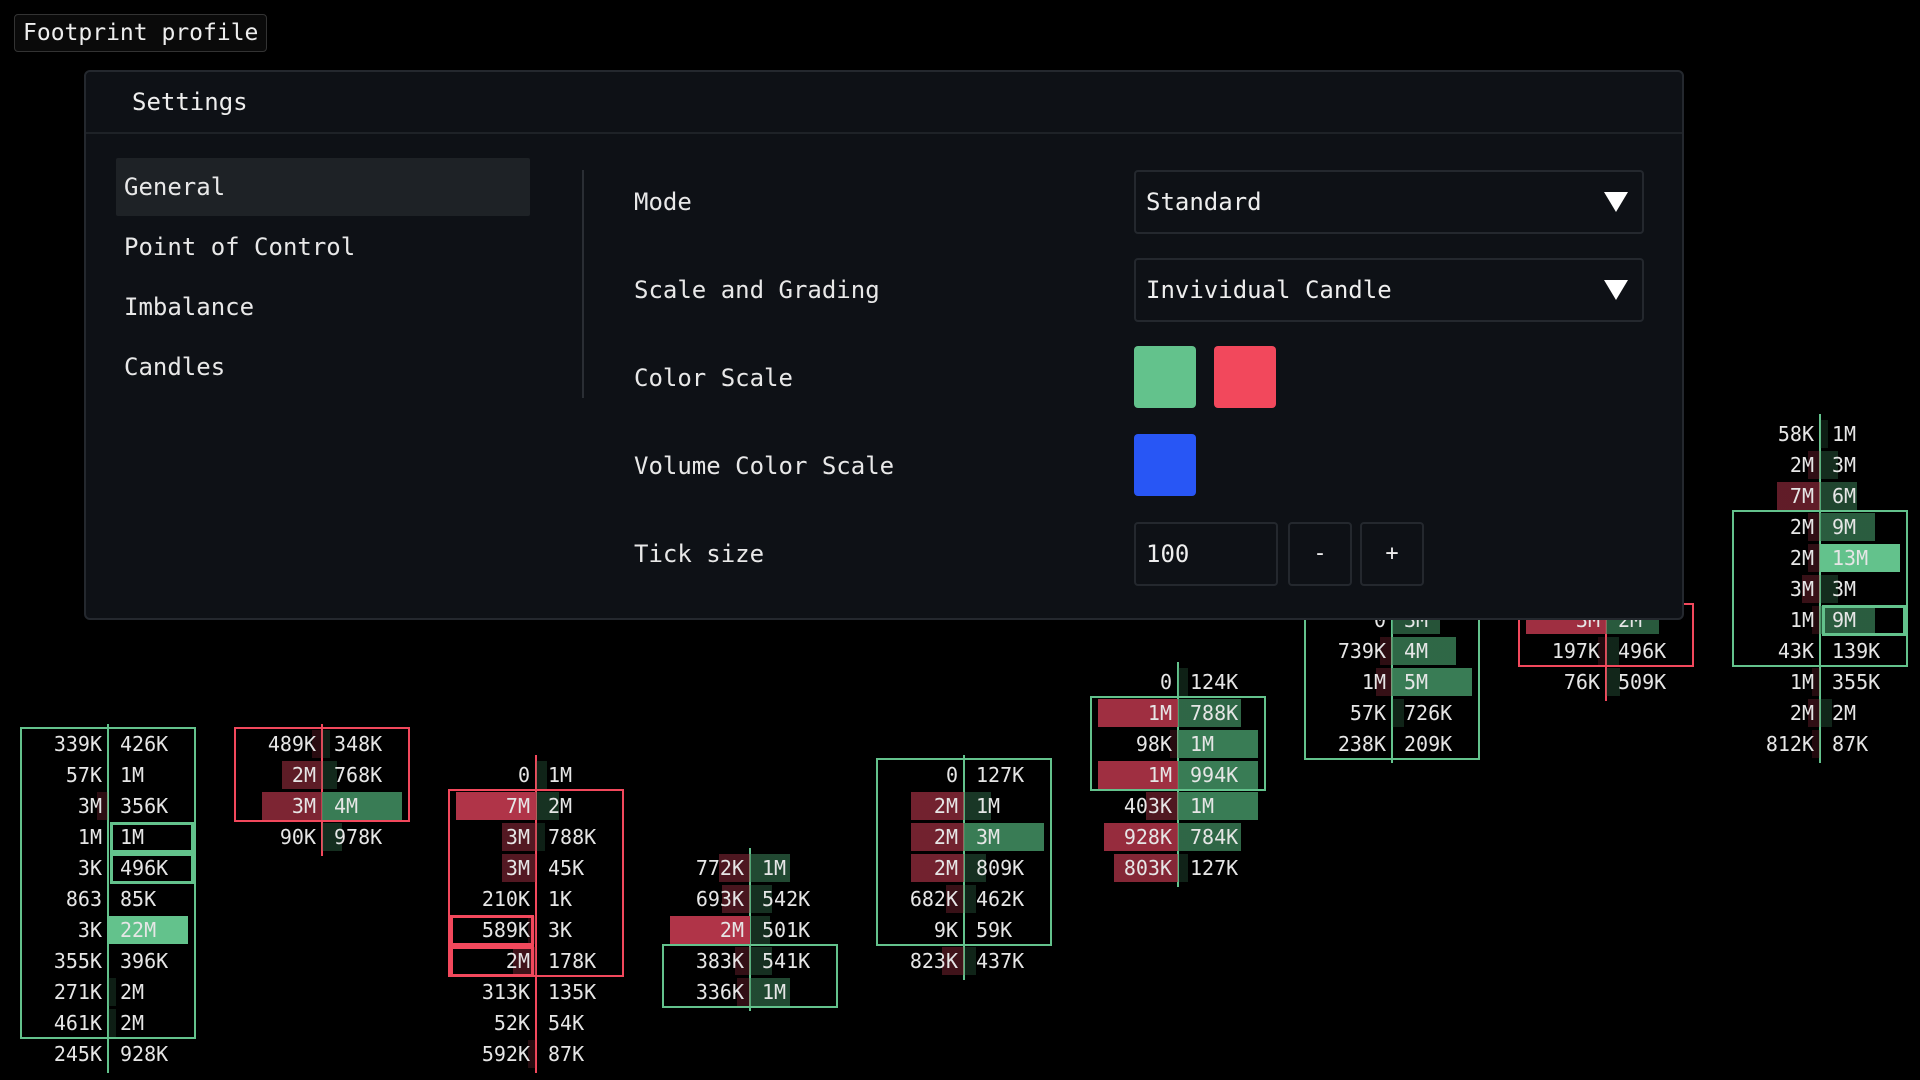 The height and width of the screenshot is (1080, 1920). I want to click on footprint-row: 823K 437K, so click(964, 961).